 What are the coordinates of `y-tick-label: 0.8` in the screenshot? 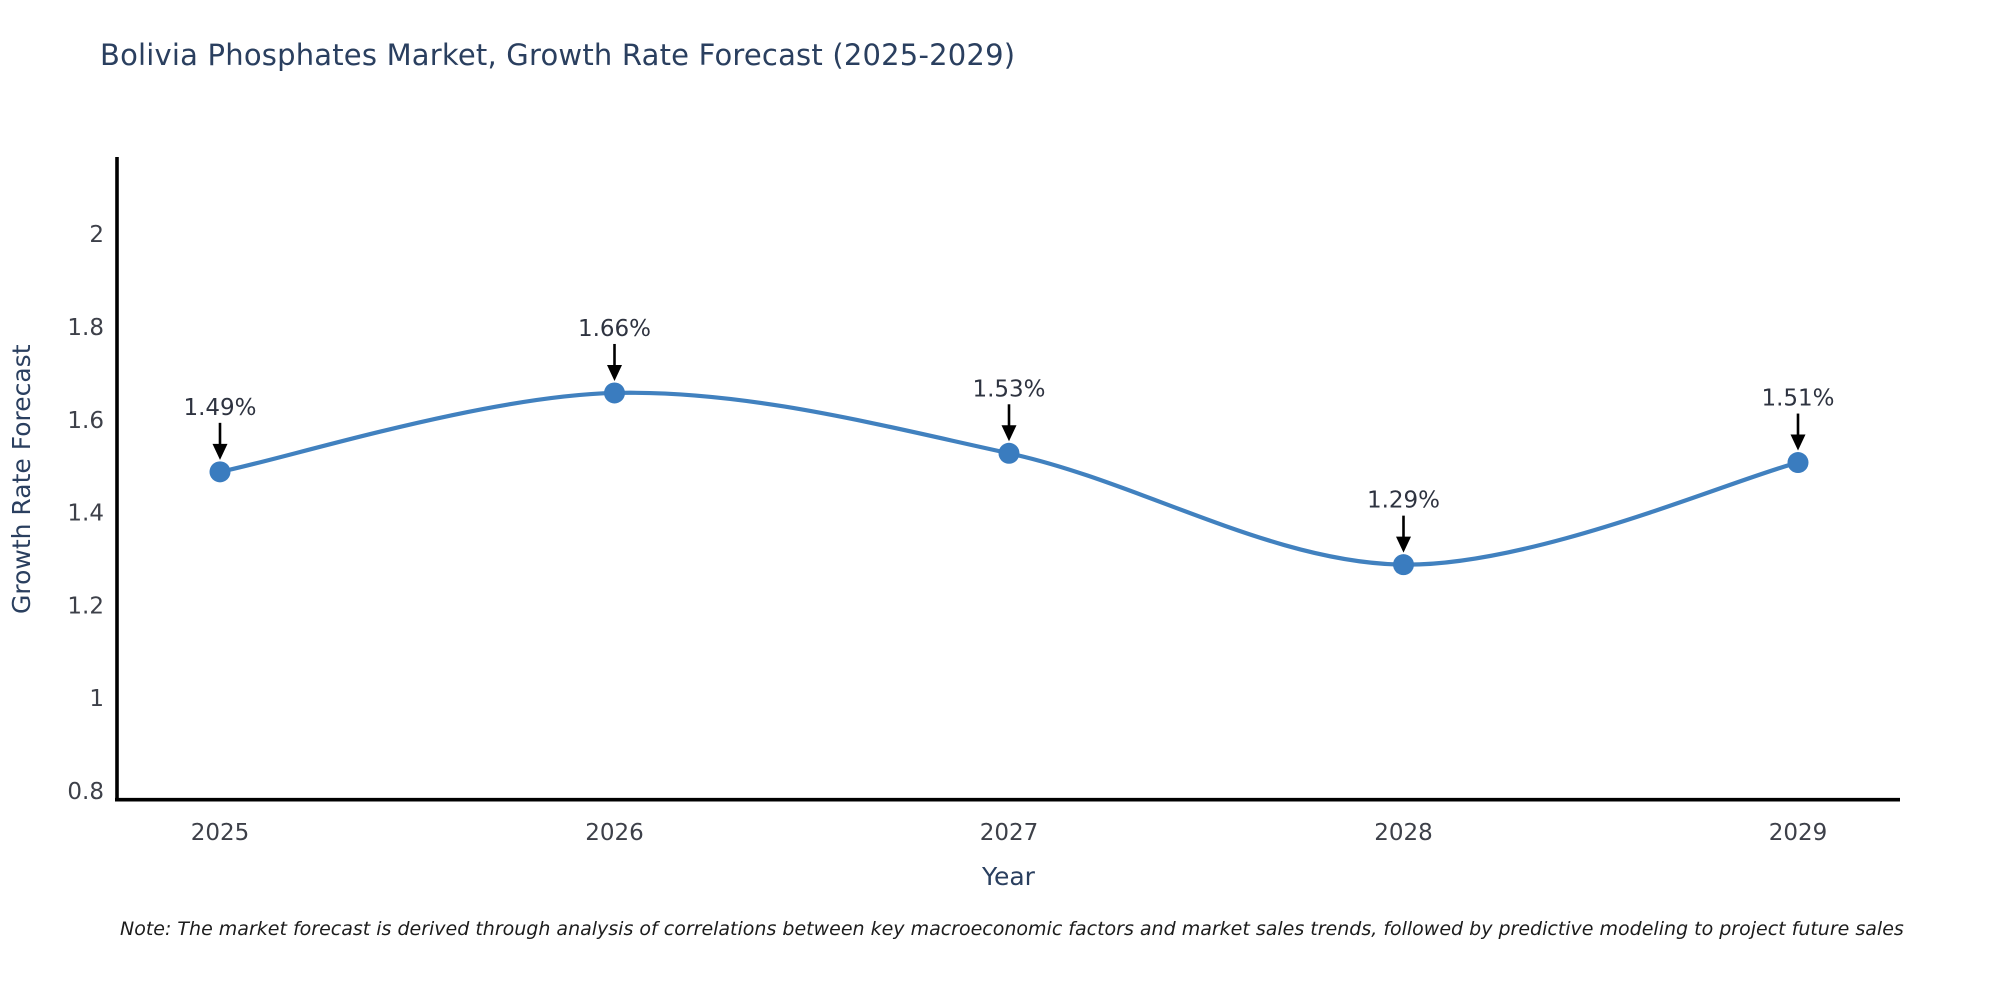 It's located at (85, 792).